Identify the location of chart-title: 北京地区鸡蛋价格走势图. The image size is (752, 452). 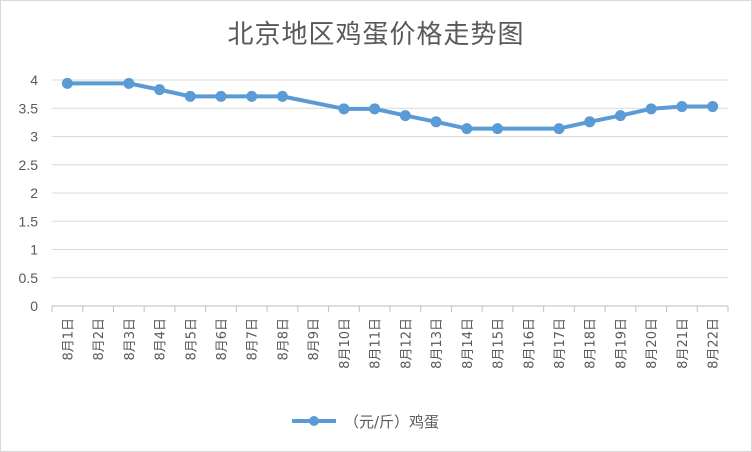
(376, 35).